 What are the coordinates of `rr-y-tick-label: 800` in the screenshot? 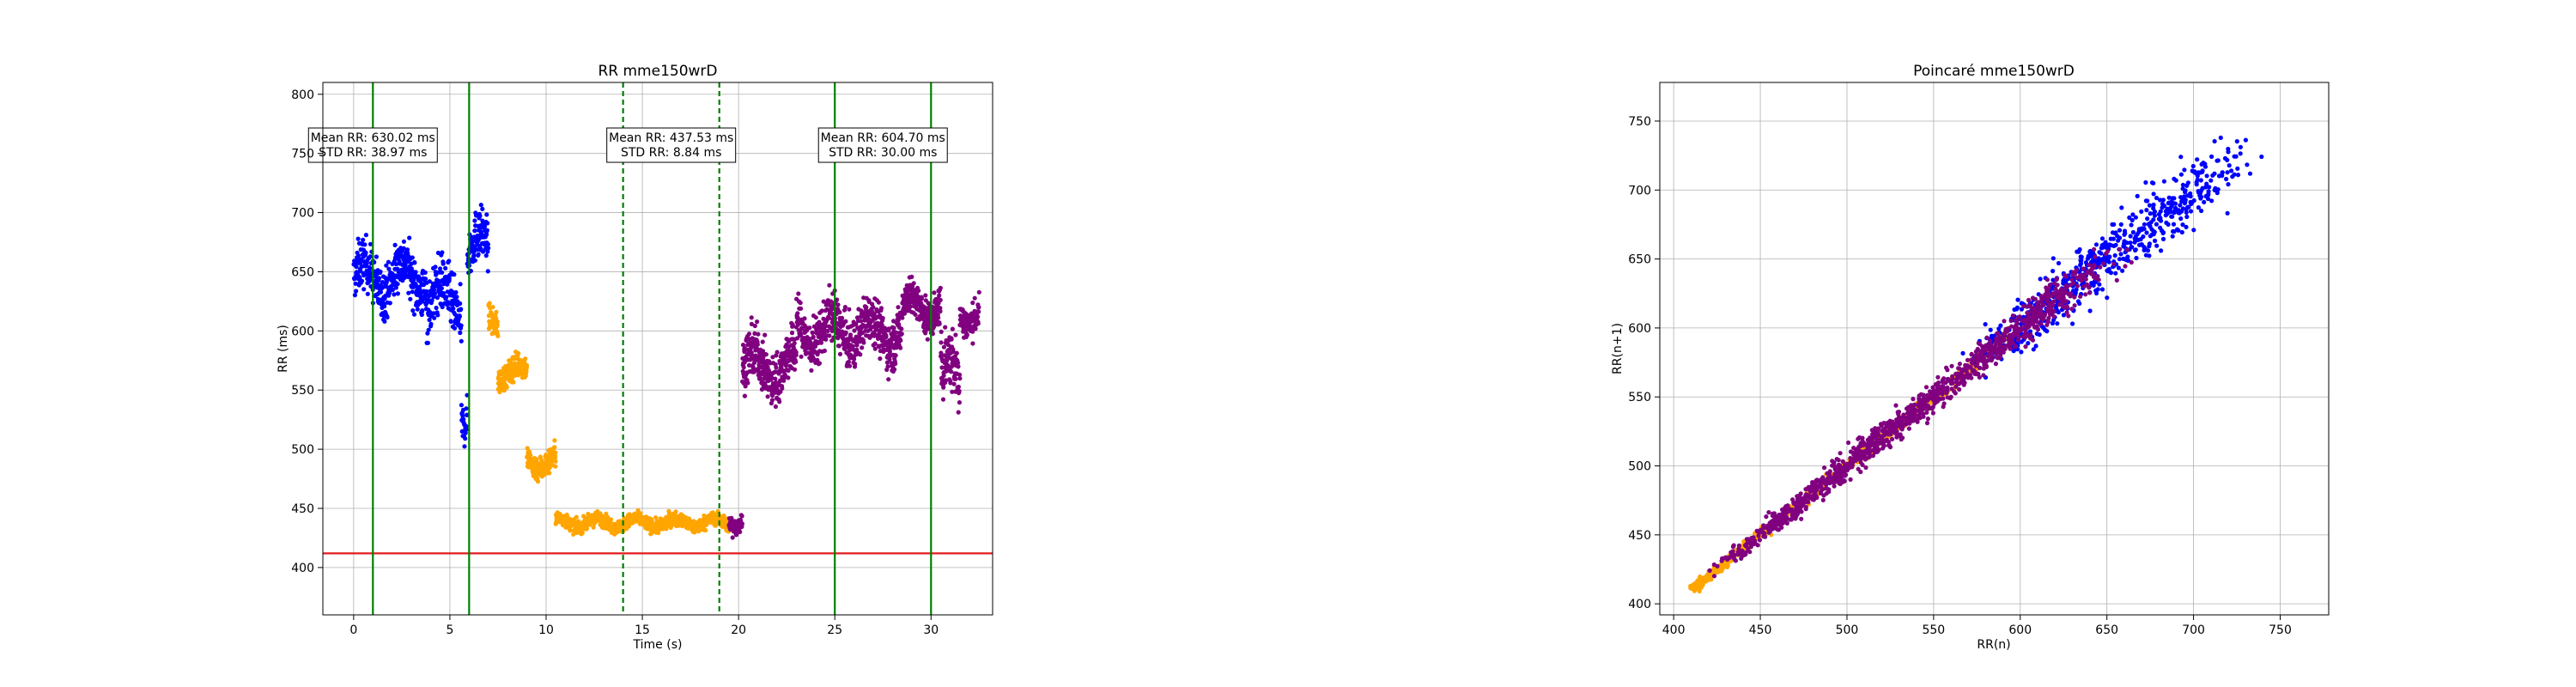 It's located at (302, 95).